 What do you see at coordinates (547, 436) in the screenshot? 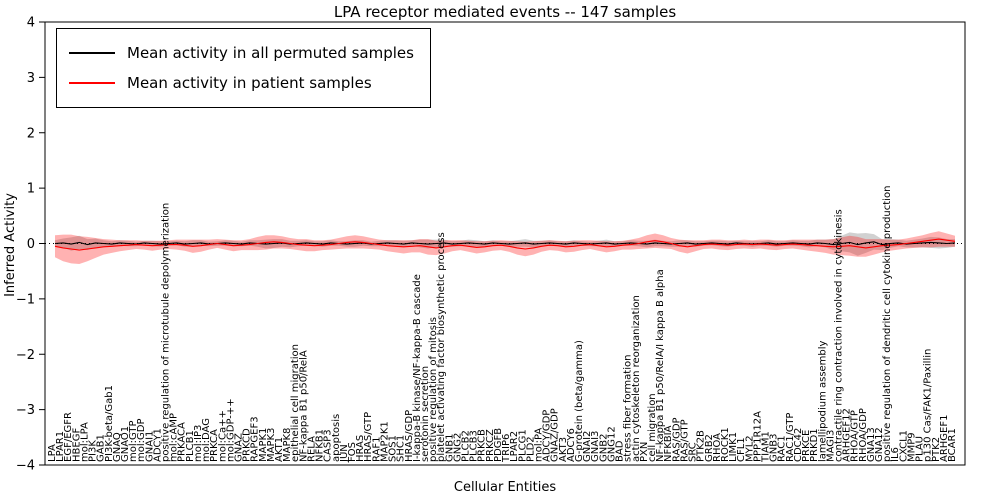
I see `x-tick-label: ADCY/GDP` at bounding box center [547, 436].